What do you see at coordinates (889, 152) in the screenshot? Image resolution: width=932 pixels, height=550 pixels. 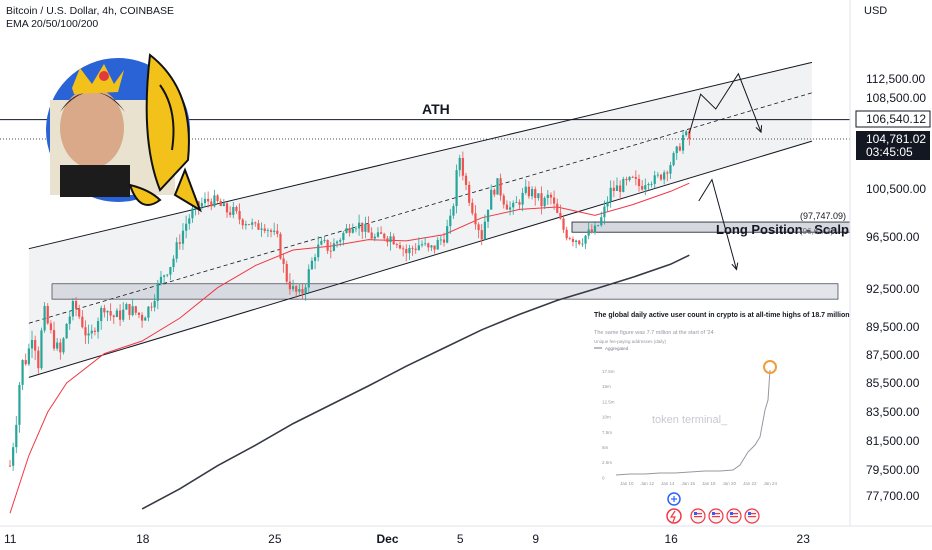 I see `countdown-label: 03:45:05` at bounding box center [889, 152].